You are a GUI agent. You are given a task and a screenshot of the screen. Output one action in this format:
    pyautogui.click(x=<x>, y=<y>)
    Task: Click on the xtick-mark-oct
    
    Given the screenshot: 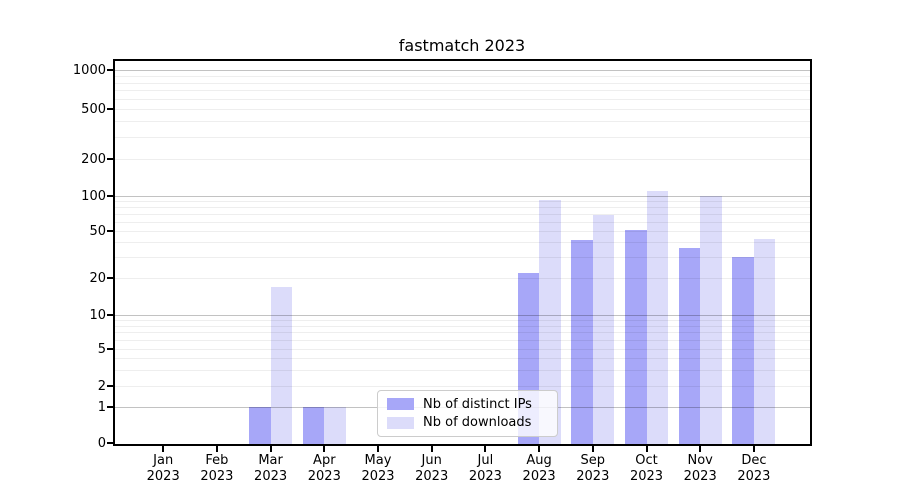 What is the action you would take?
    pyautogui.click(x=646, y=449)
    